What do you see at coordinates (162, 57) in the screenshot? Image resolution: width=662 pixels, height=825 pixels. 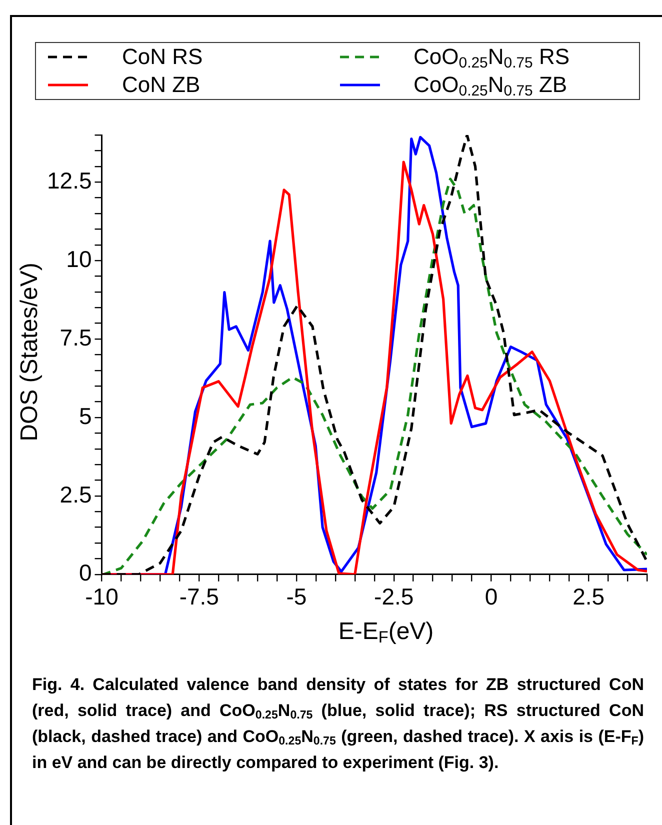 I see `legend-label: CoN RS` at bounding box center [162, 57].